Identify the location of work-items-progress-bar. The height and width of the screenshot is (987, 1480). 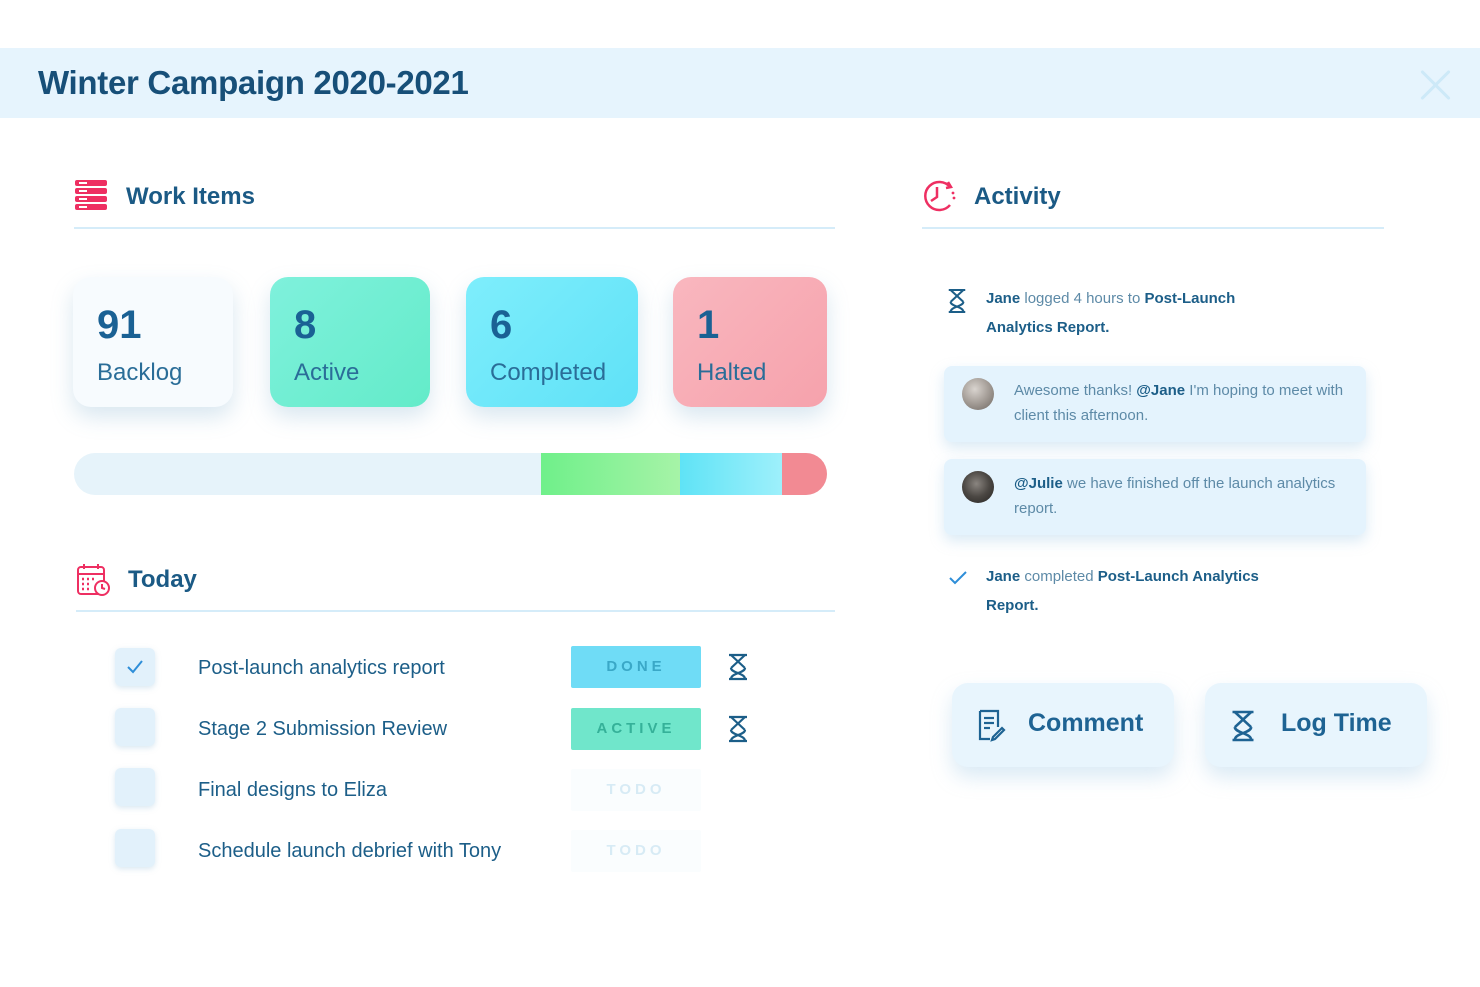
(450, 474).